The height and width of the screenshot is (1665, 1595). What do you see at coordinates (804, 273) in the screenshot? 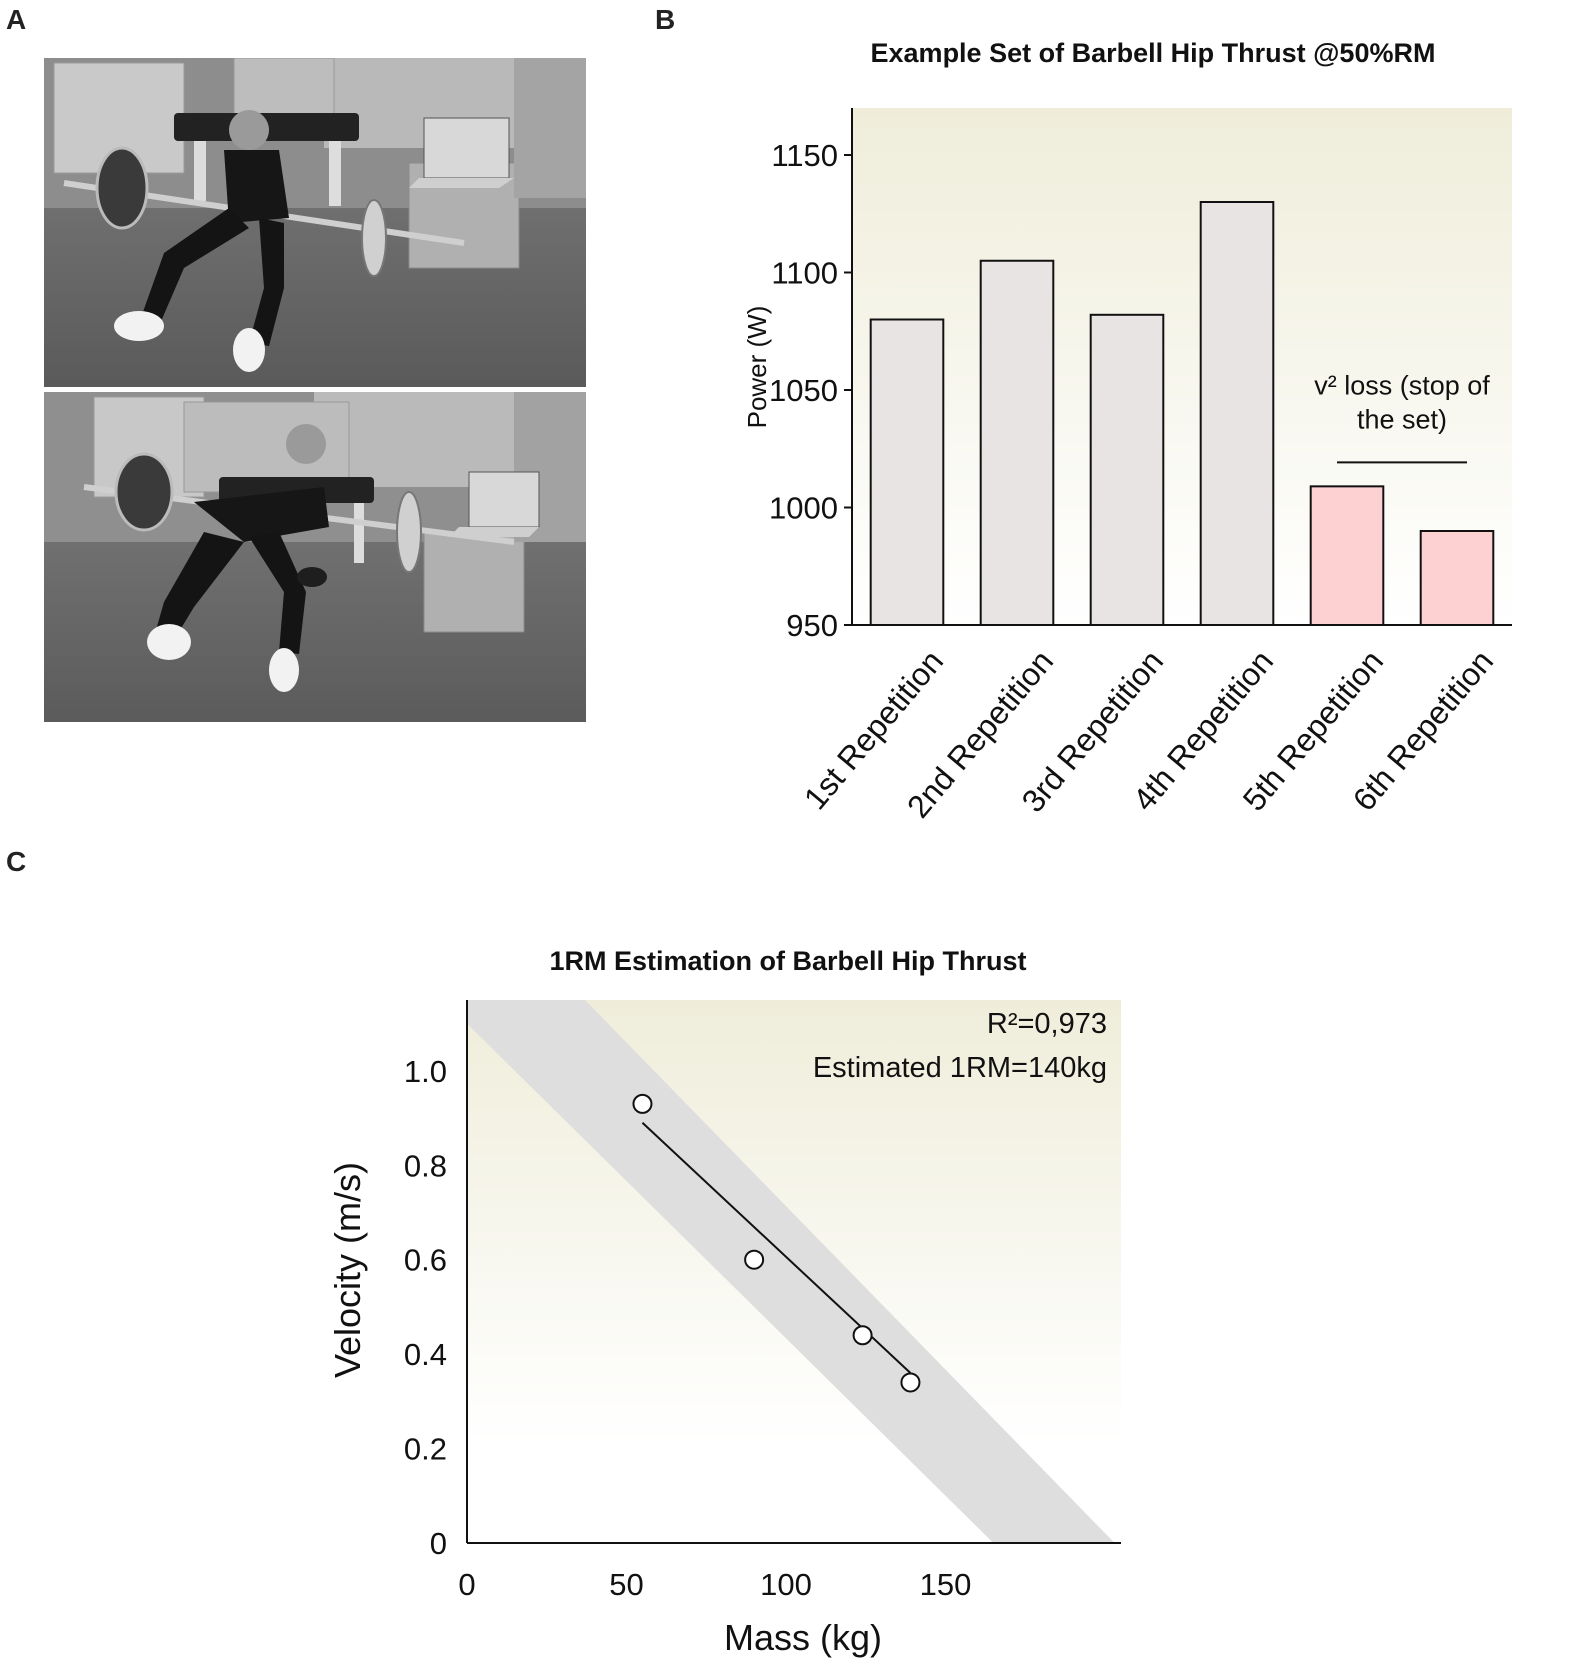
I see `bar-y-tick-label: 1100` at bounding box center [804, 273].